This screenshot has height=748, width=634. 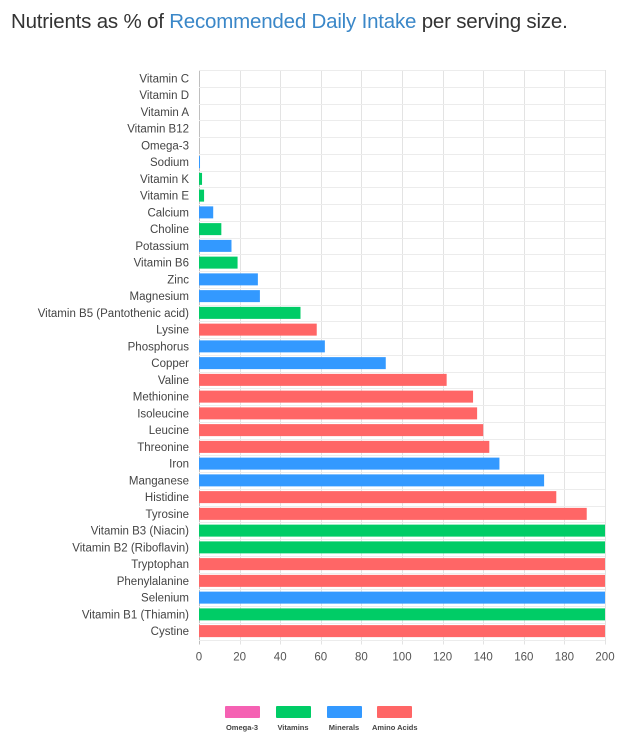 What do you see at coordinates (200, 162) in the screenshot?
I see `bar-sodium` at bounding box center [200, 162].